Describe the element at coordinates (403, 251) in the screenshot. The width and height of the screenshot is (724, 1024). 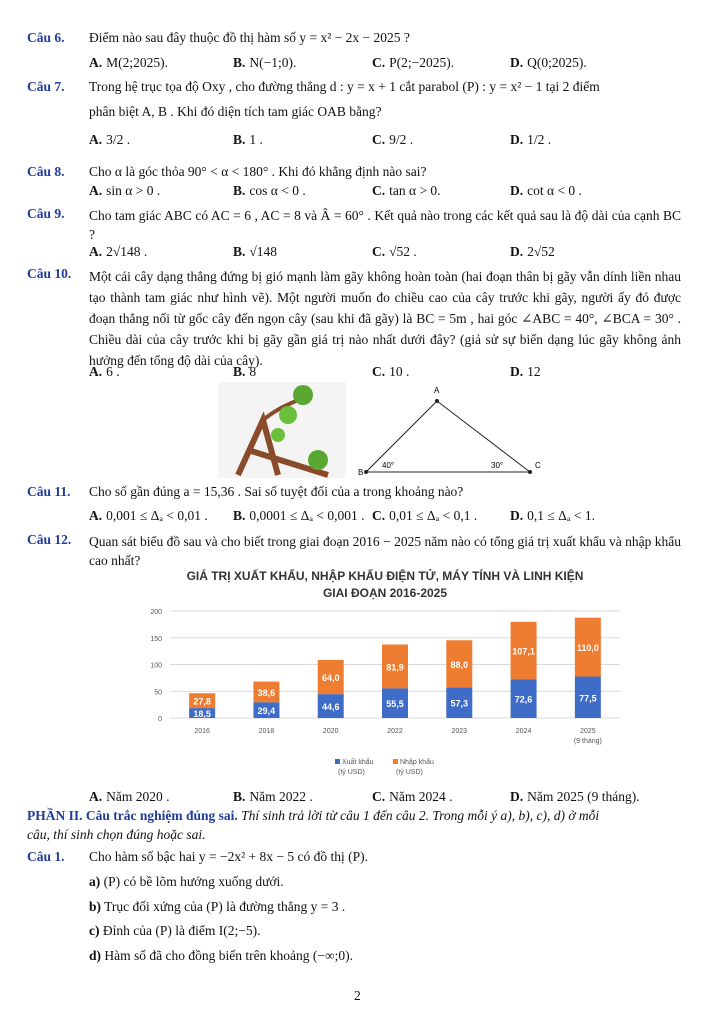
I see `option-text: √52 .` at that location.